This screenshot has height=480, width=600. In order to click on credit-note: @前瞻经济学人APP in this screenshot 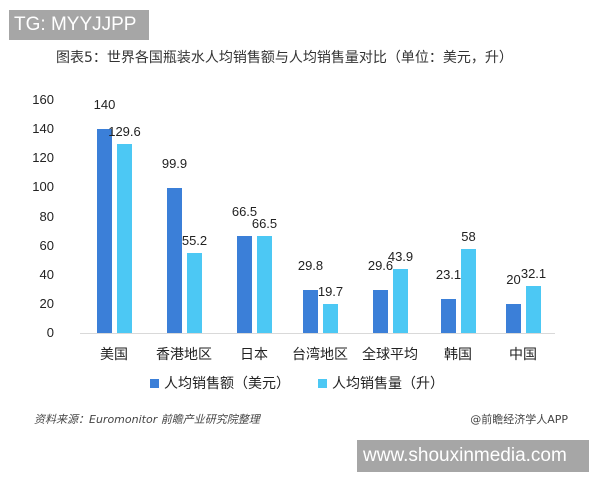, I will do `click(519, 419)`.